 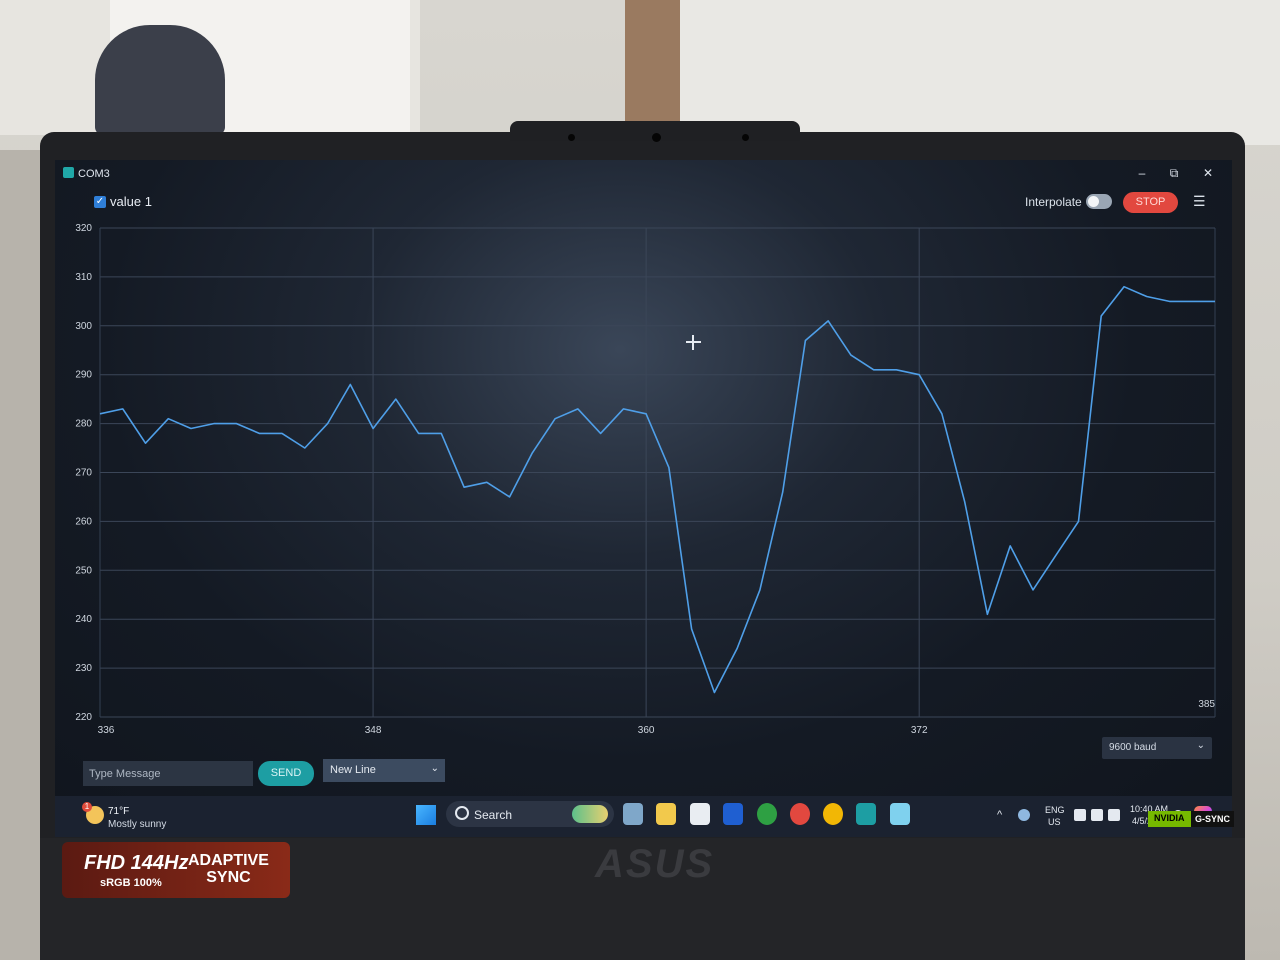 I want to click on series-label: value 1, so click(x=131, y=201).